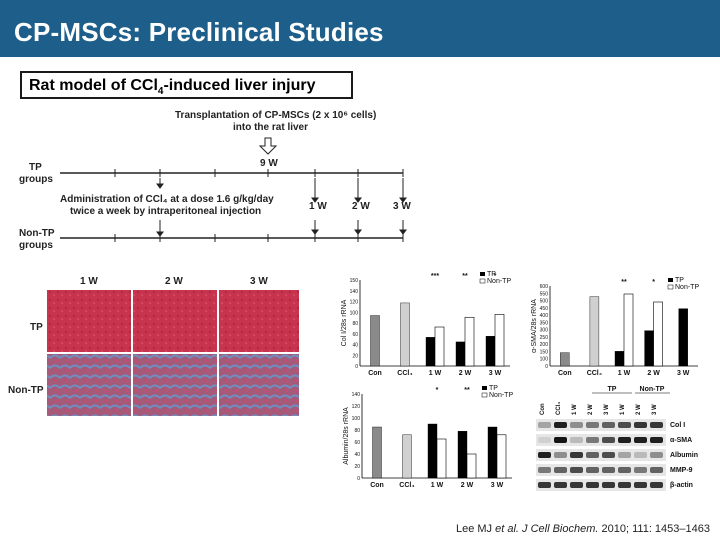 This screenshot has height=540, width=720. What do you see at coordinates (357, 443) in the screenshot?
I see `y-tick-label: 60` at bounding box center [357, 443].